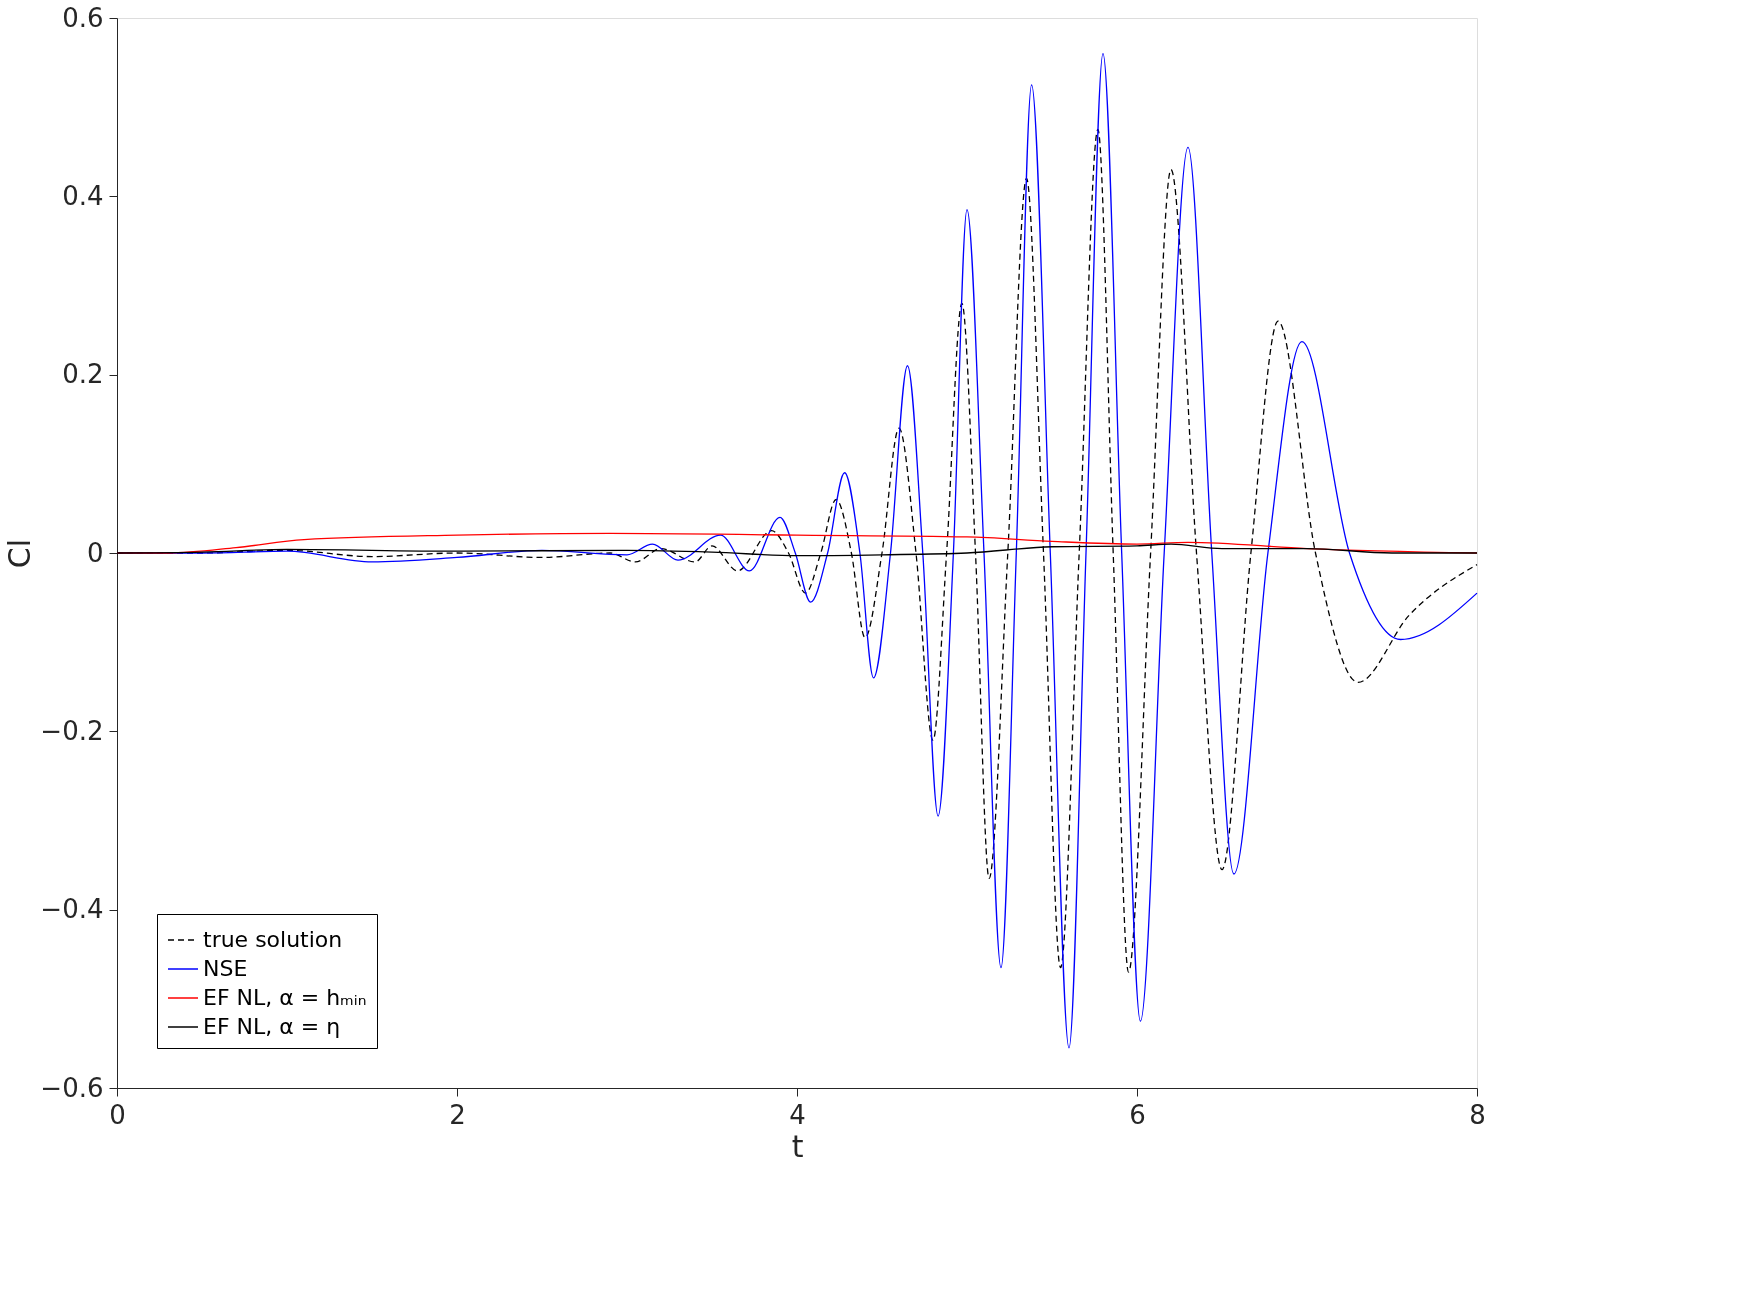 Image resolution: width=1750 pixels, height=1313 pixels. What do you see at coordinates (117, 1114) in the screenshot?
I see `x-tick-label: 0` at bounding box center [117, 1114].